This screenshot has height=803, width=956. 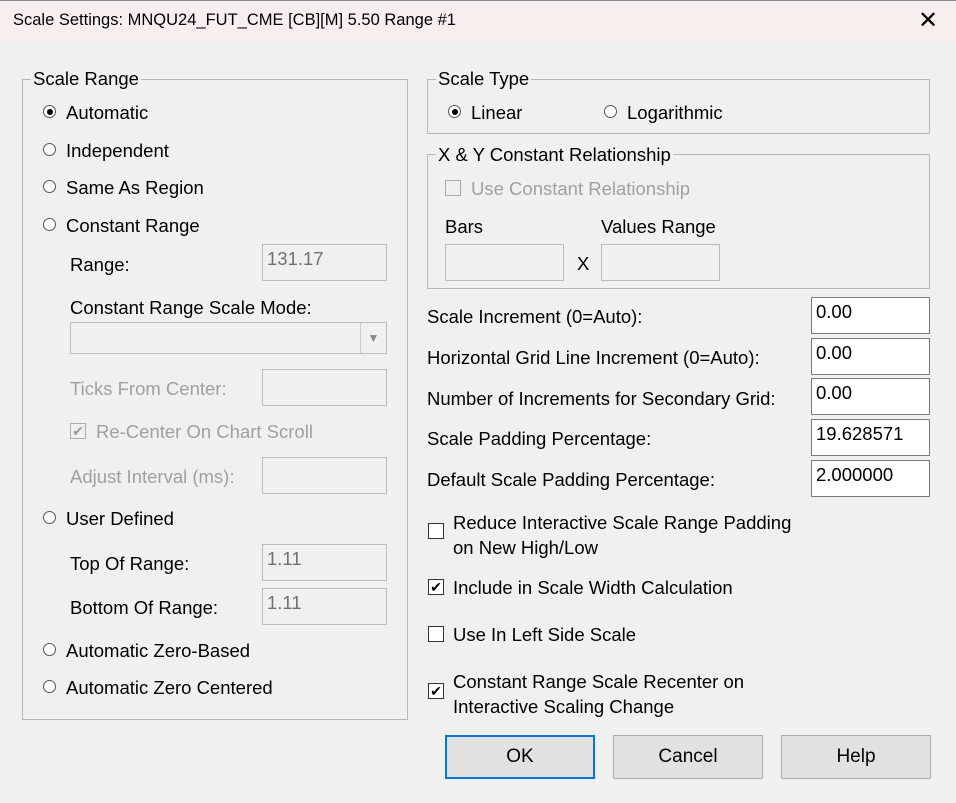 I want to click on top-of-range-input: 1.11, so click(x=324, y=562).